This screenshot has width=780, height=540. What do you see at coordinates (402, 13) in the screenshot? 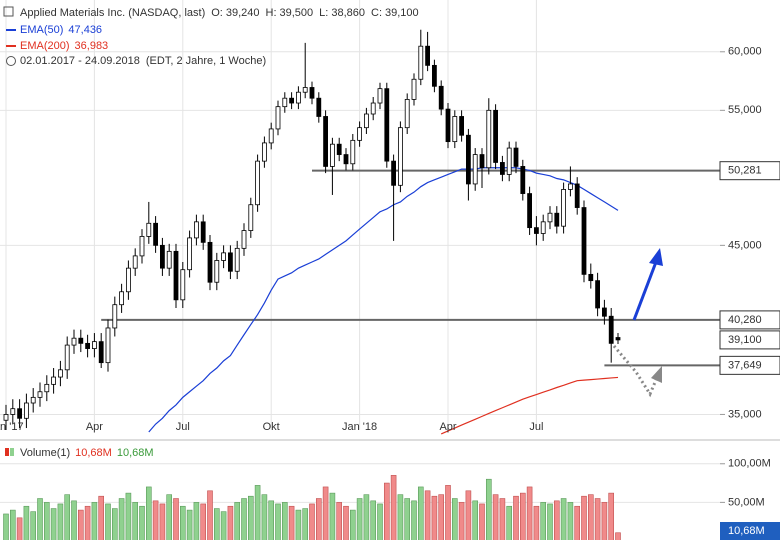
I see `ohlc-value: 39,100` at bounding box center [402, 13].